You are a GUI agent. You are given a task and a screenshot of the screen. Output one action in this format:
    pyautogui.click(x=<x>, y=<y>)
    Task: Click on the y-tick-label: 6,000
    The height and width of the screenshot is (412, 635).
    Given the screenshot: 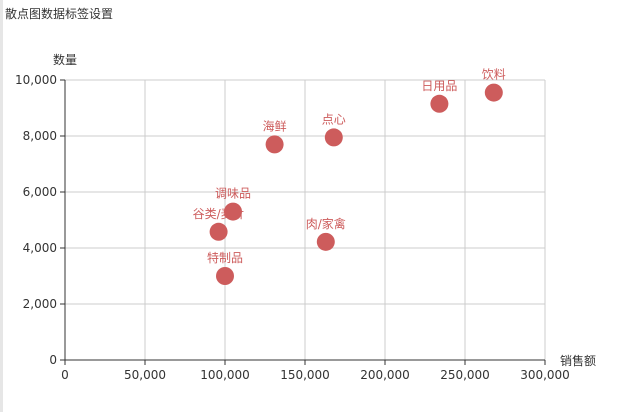 What is the action you would take?
    pyautogui.click(x=40, y=192)
    